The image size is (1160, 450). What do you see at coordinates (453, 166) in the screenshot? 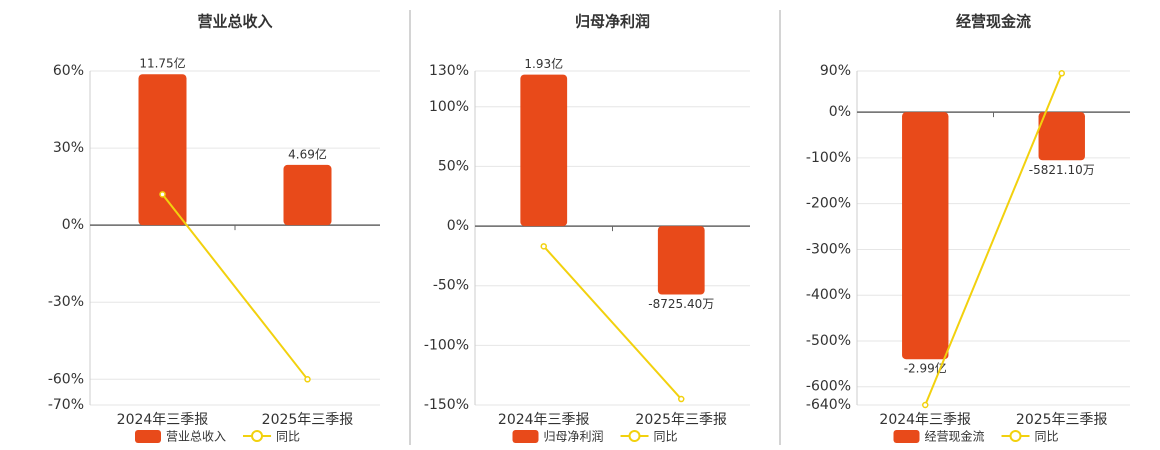
I see `y-tick-label: 50%` at bounding box center [453, 166].